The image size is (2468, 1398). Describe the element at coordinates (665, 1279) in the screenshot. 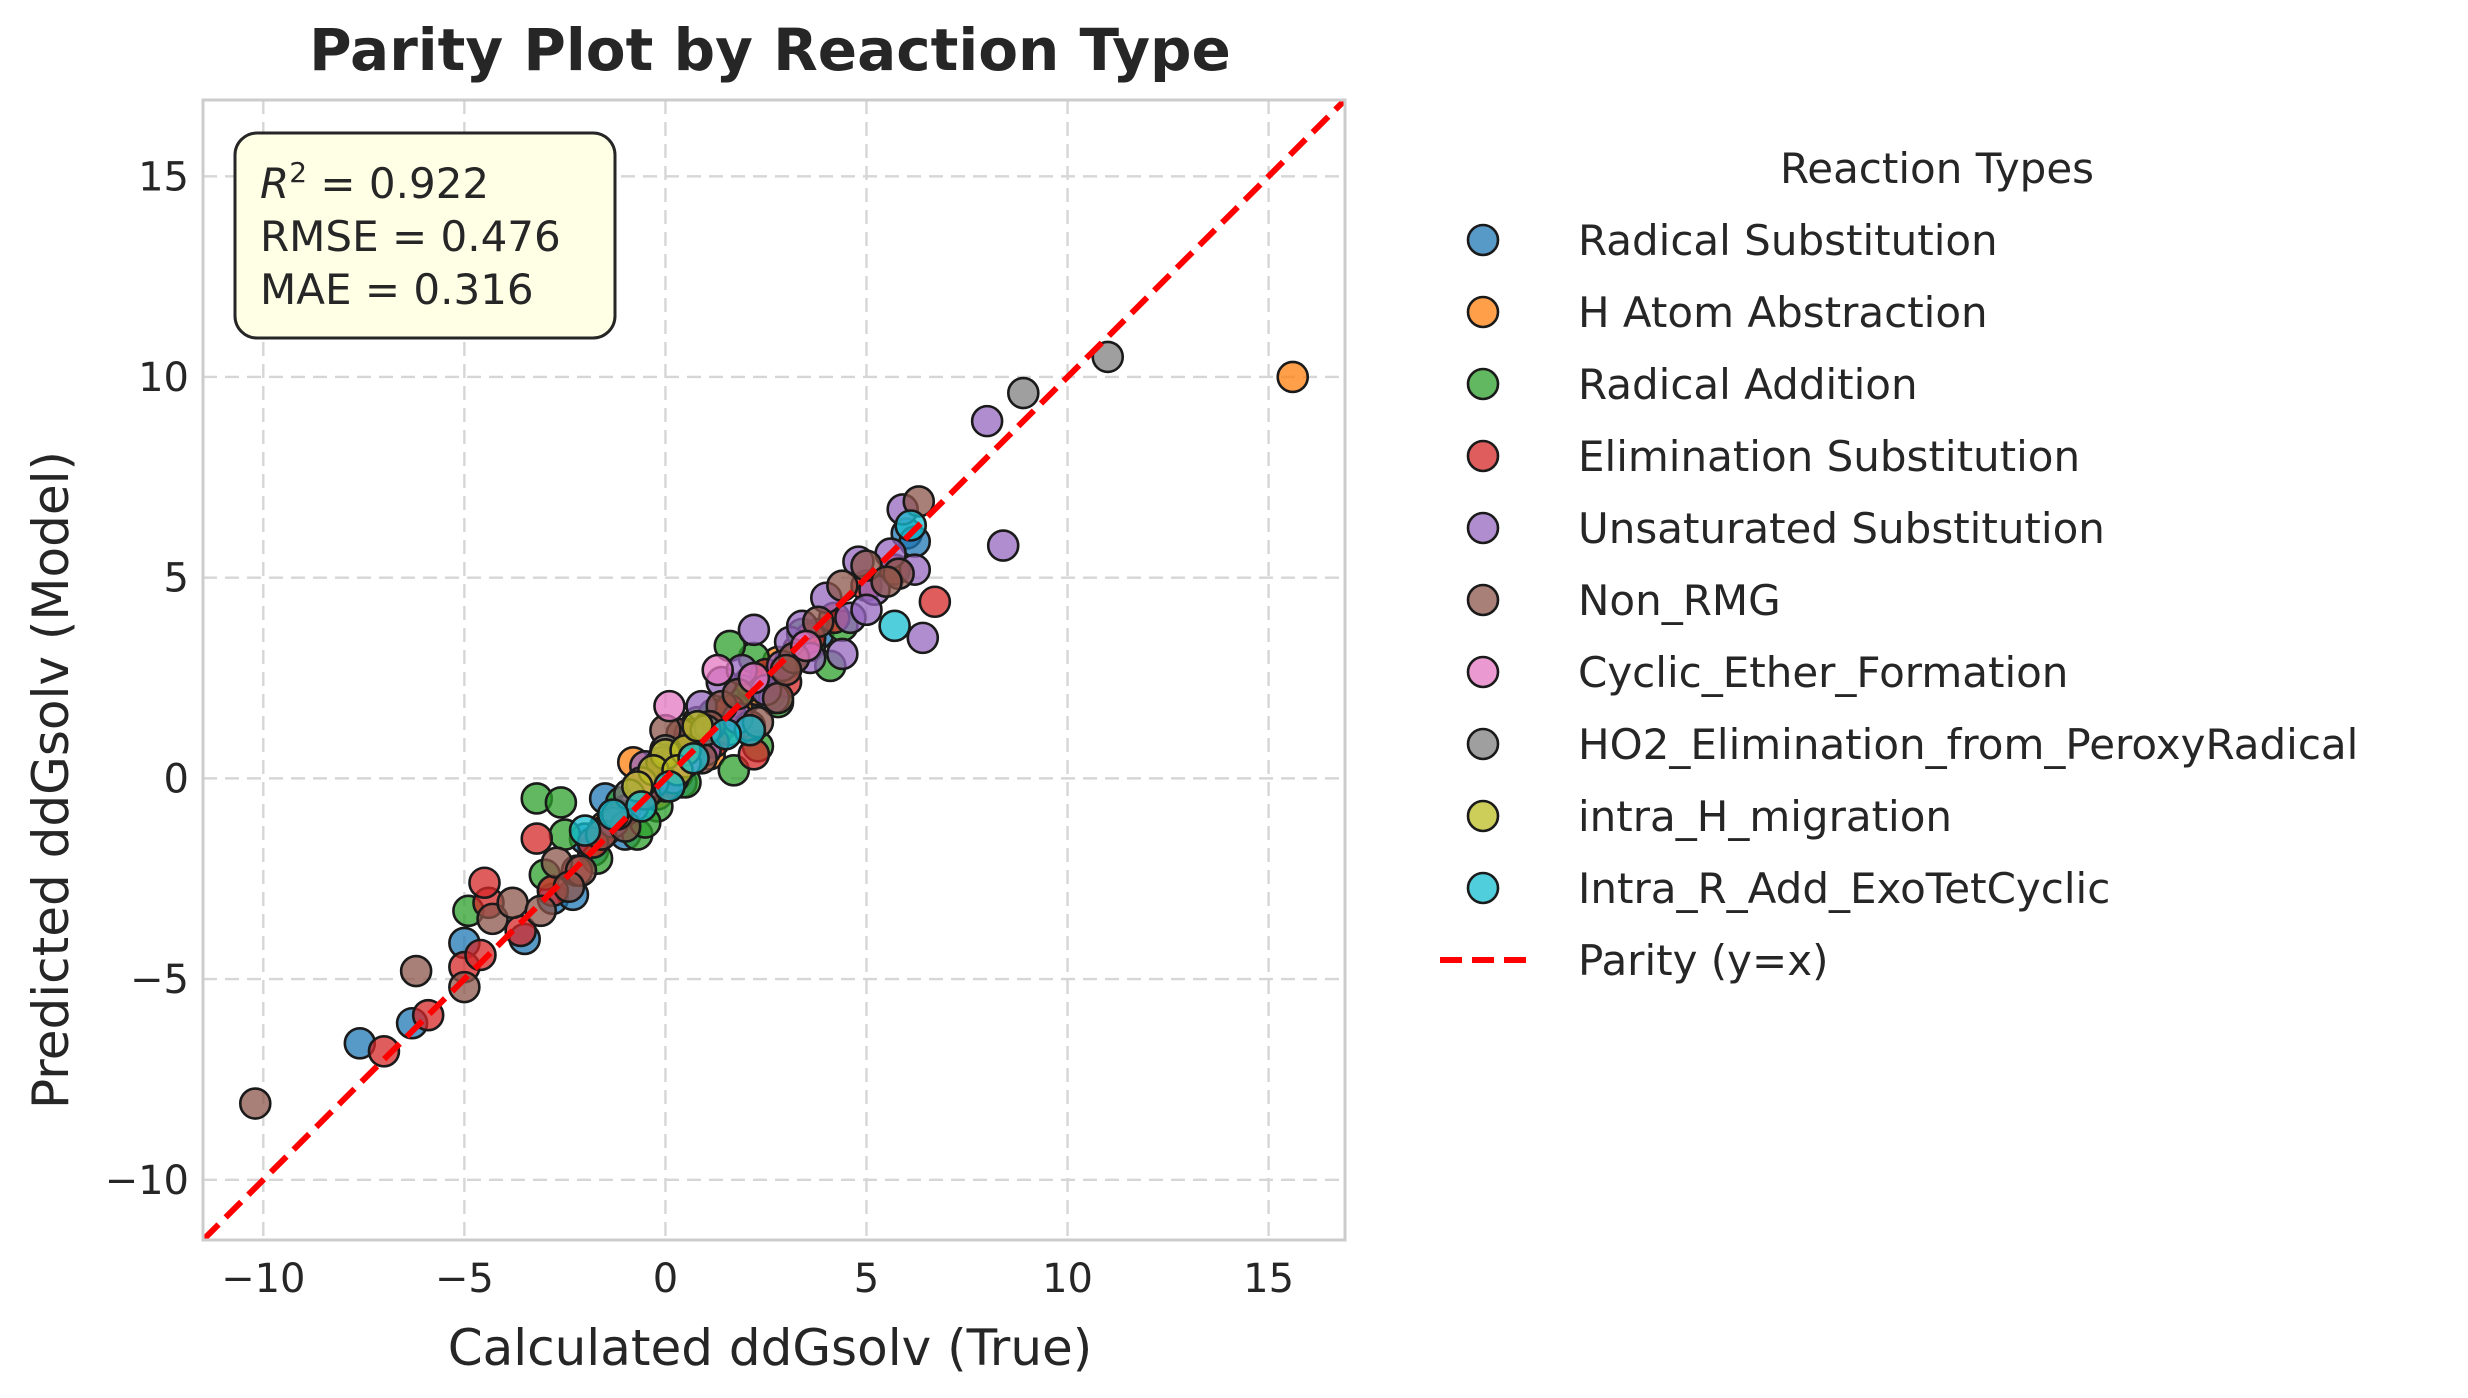

I see `x-tick-label: 0` at that location.